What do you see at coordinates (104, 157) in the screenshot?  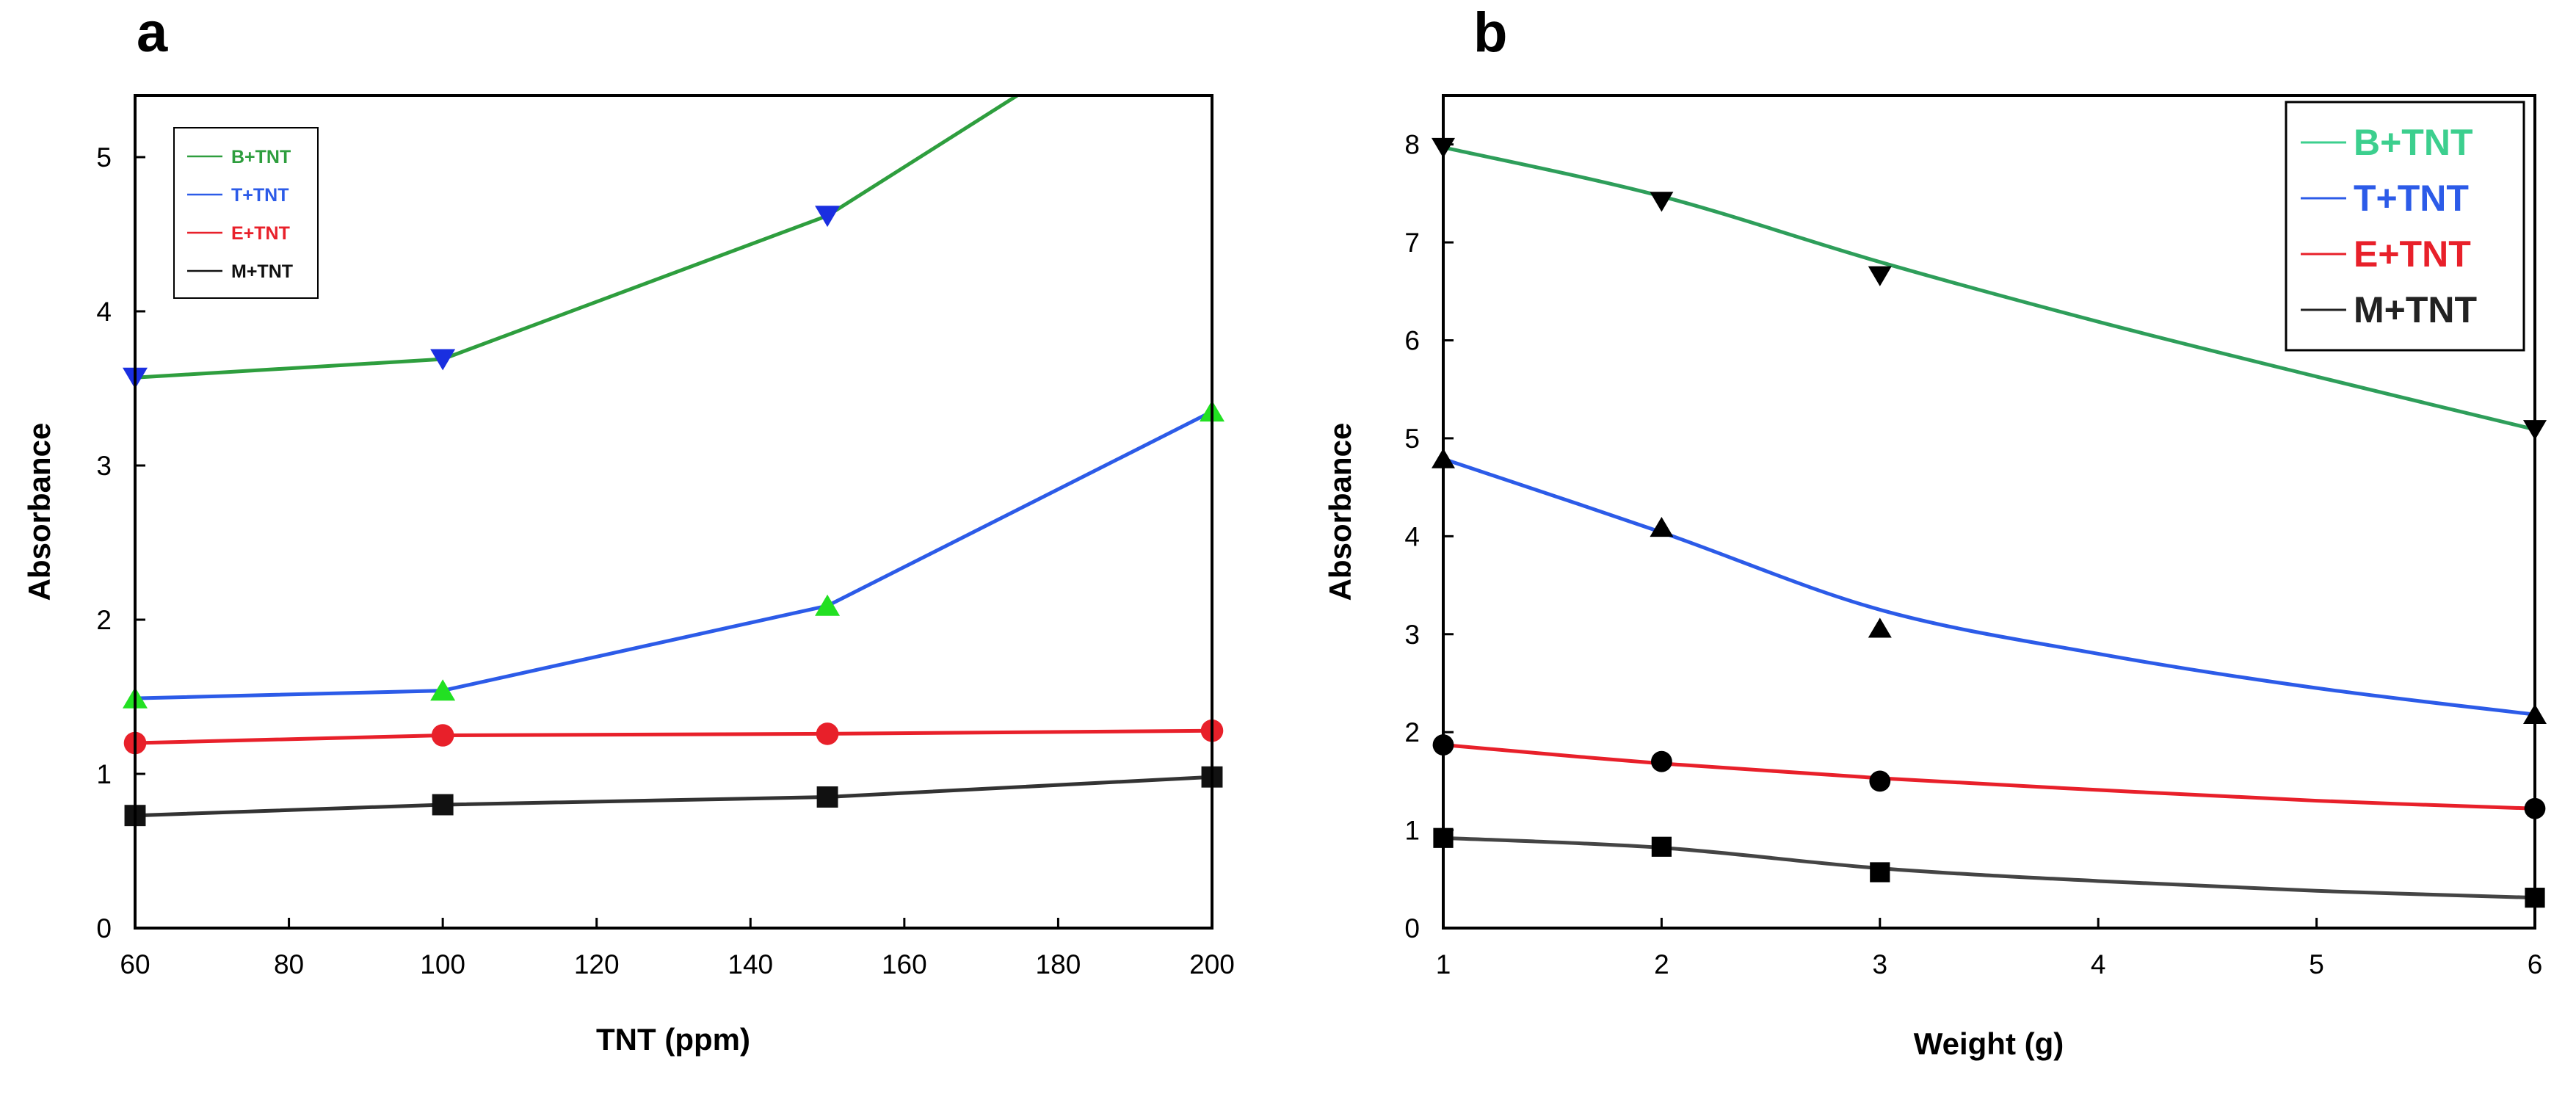 I see `panel-a-y-tick-label: 5` at bounding box center [104, 157].